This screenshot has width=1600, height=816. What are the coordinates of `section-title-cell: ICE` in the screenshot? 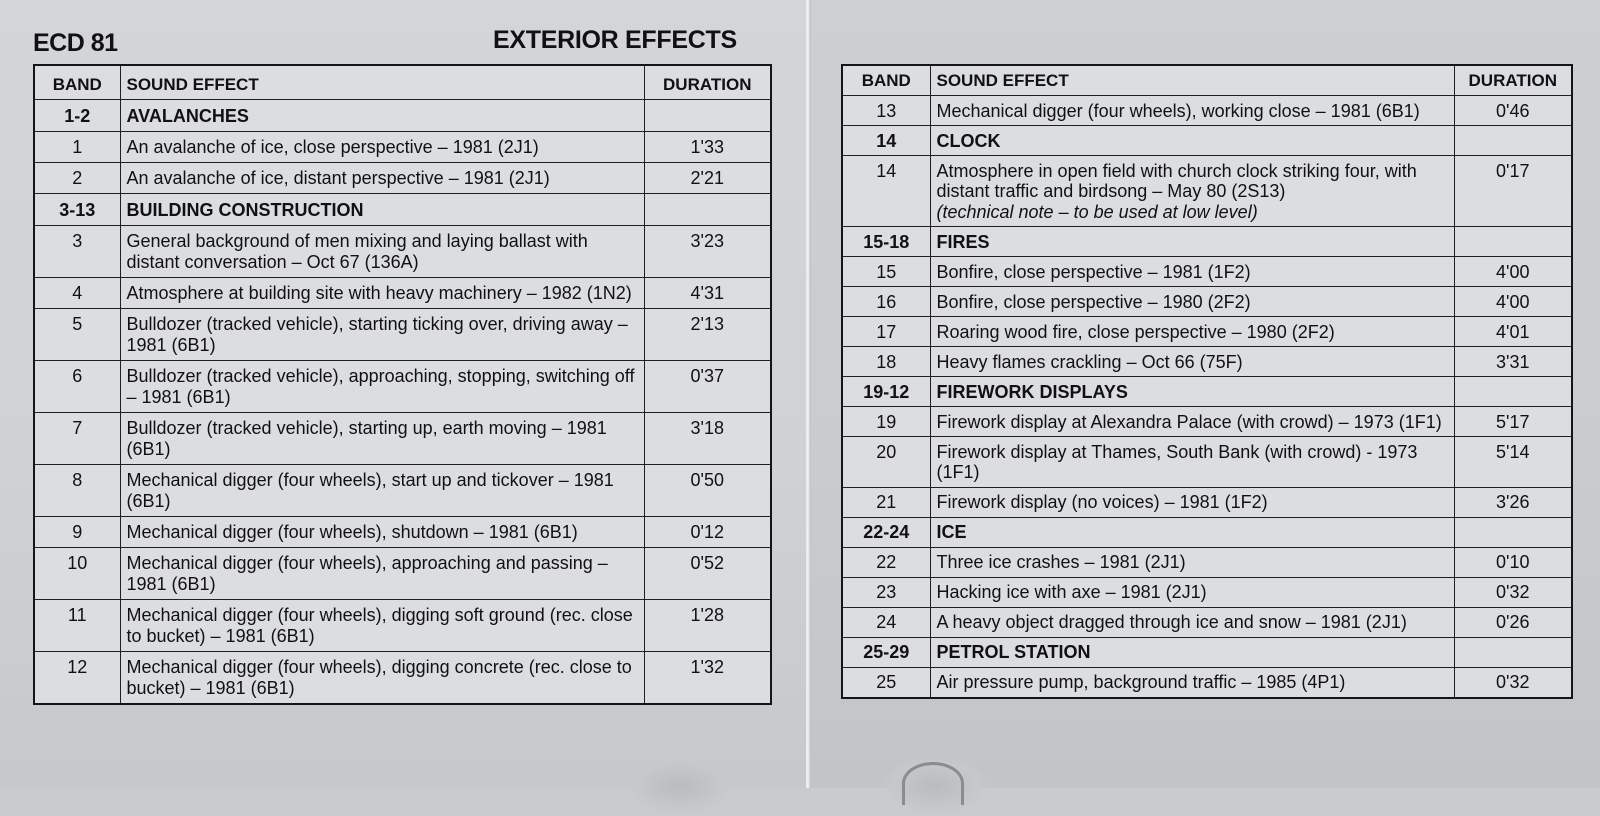 It's located at (1192, 532).